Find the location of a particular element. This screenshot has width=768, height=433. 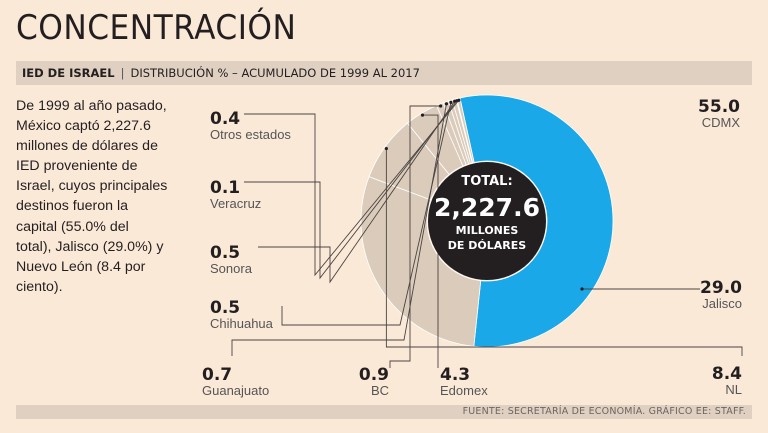

leader-edomex is located at coordinates (430, 241).